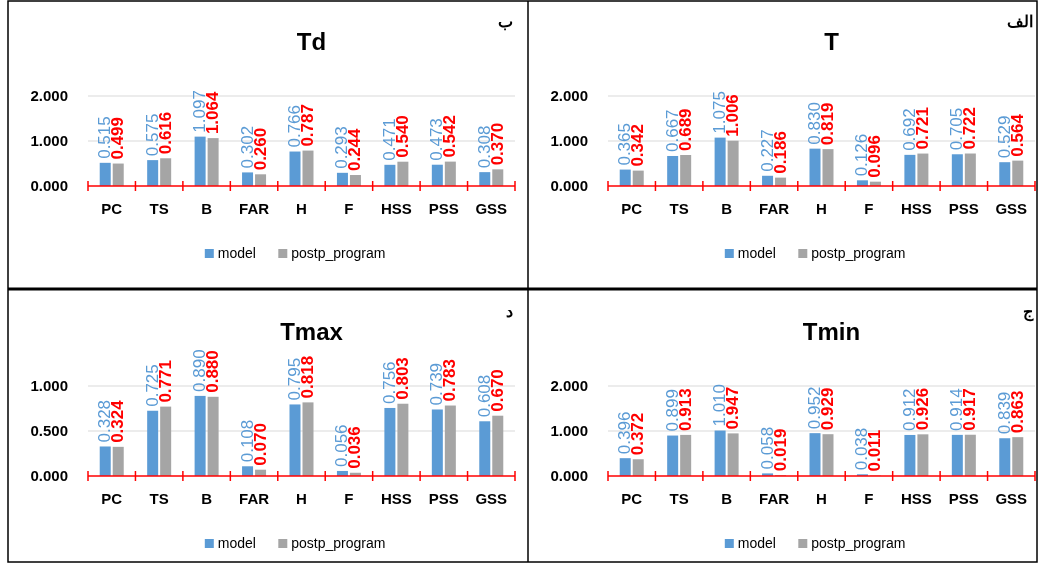 This screenshot has width=1039, height=563. What do you see at coordinates (49, 430) in the screenshot?
I see `y-tick-label: 0.500` at bounding box center [49, 430].